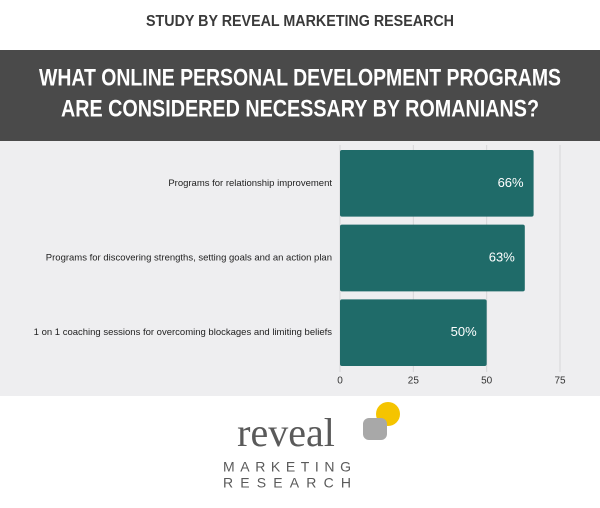 This screenshot has width=600, height=508. What do you see at coordinates (300, 108) in the screenshot?
I see `chart-title: ARE CONSIDERED NECESSARY BY ROMANIANS?` at bounding box center [300, 108].